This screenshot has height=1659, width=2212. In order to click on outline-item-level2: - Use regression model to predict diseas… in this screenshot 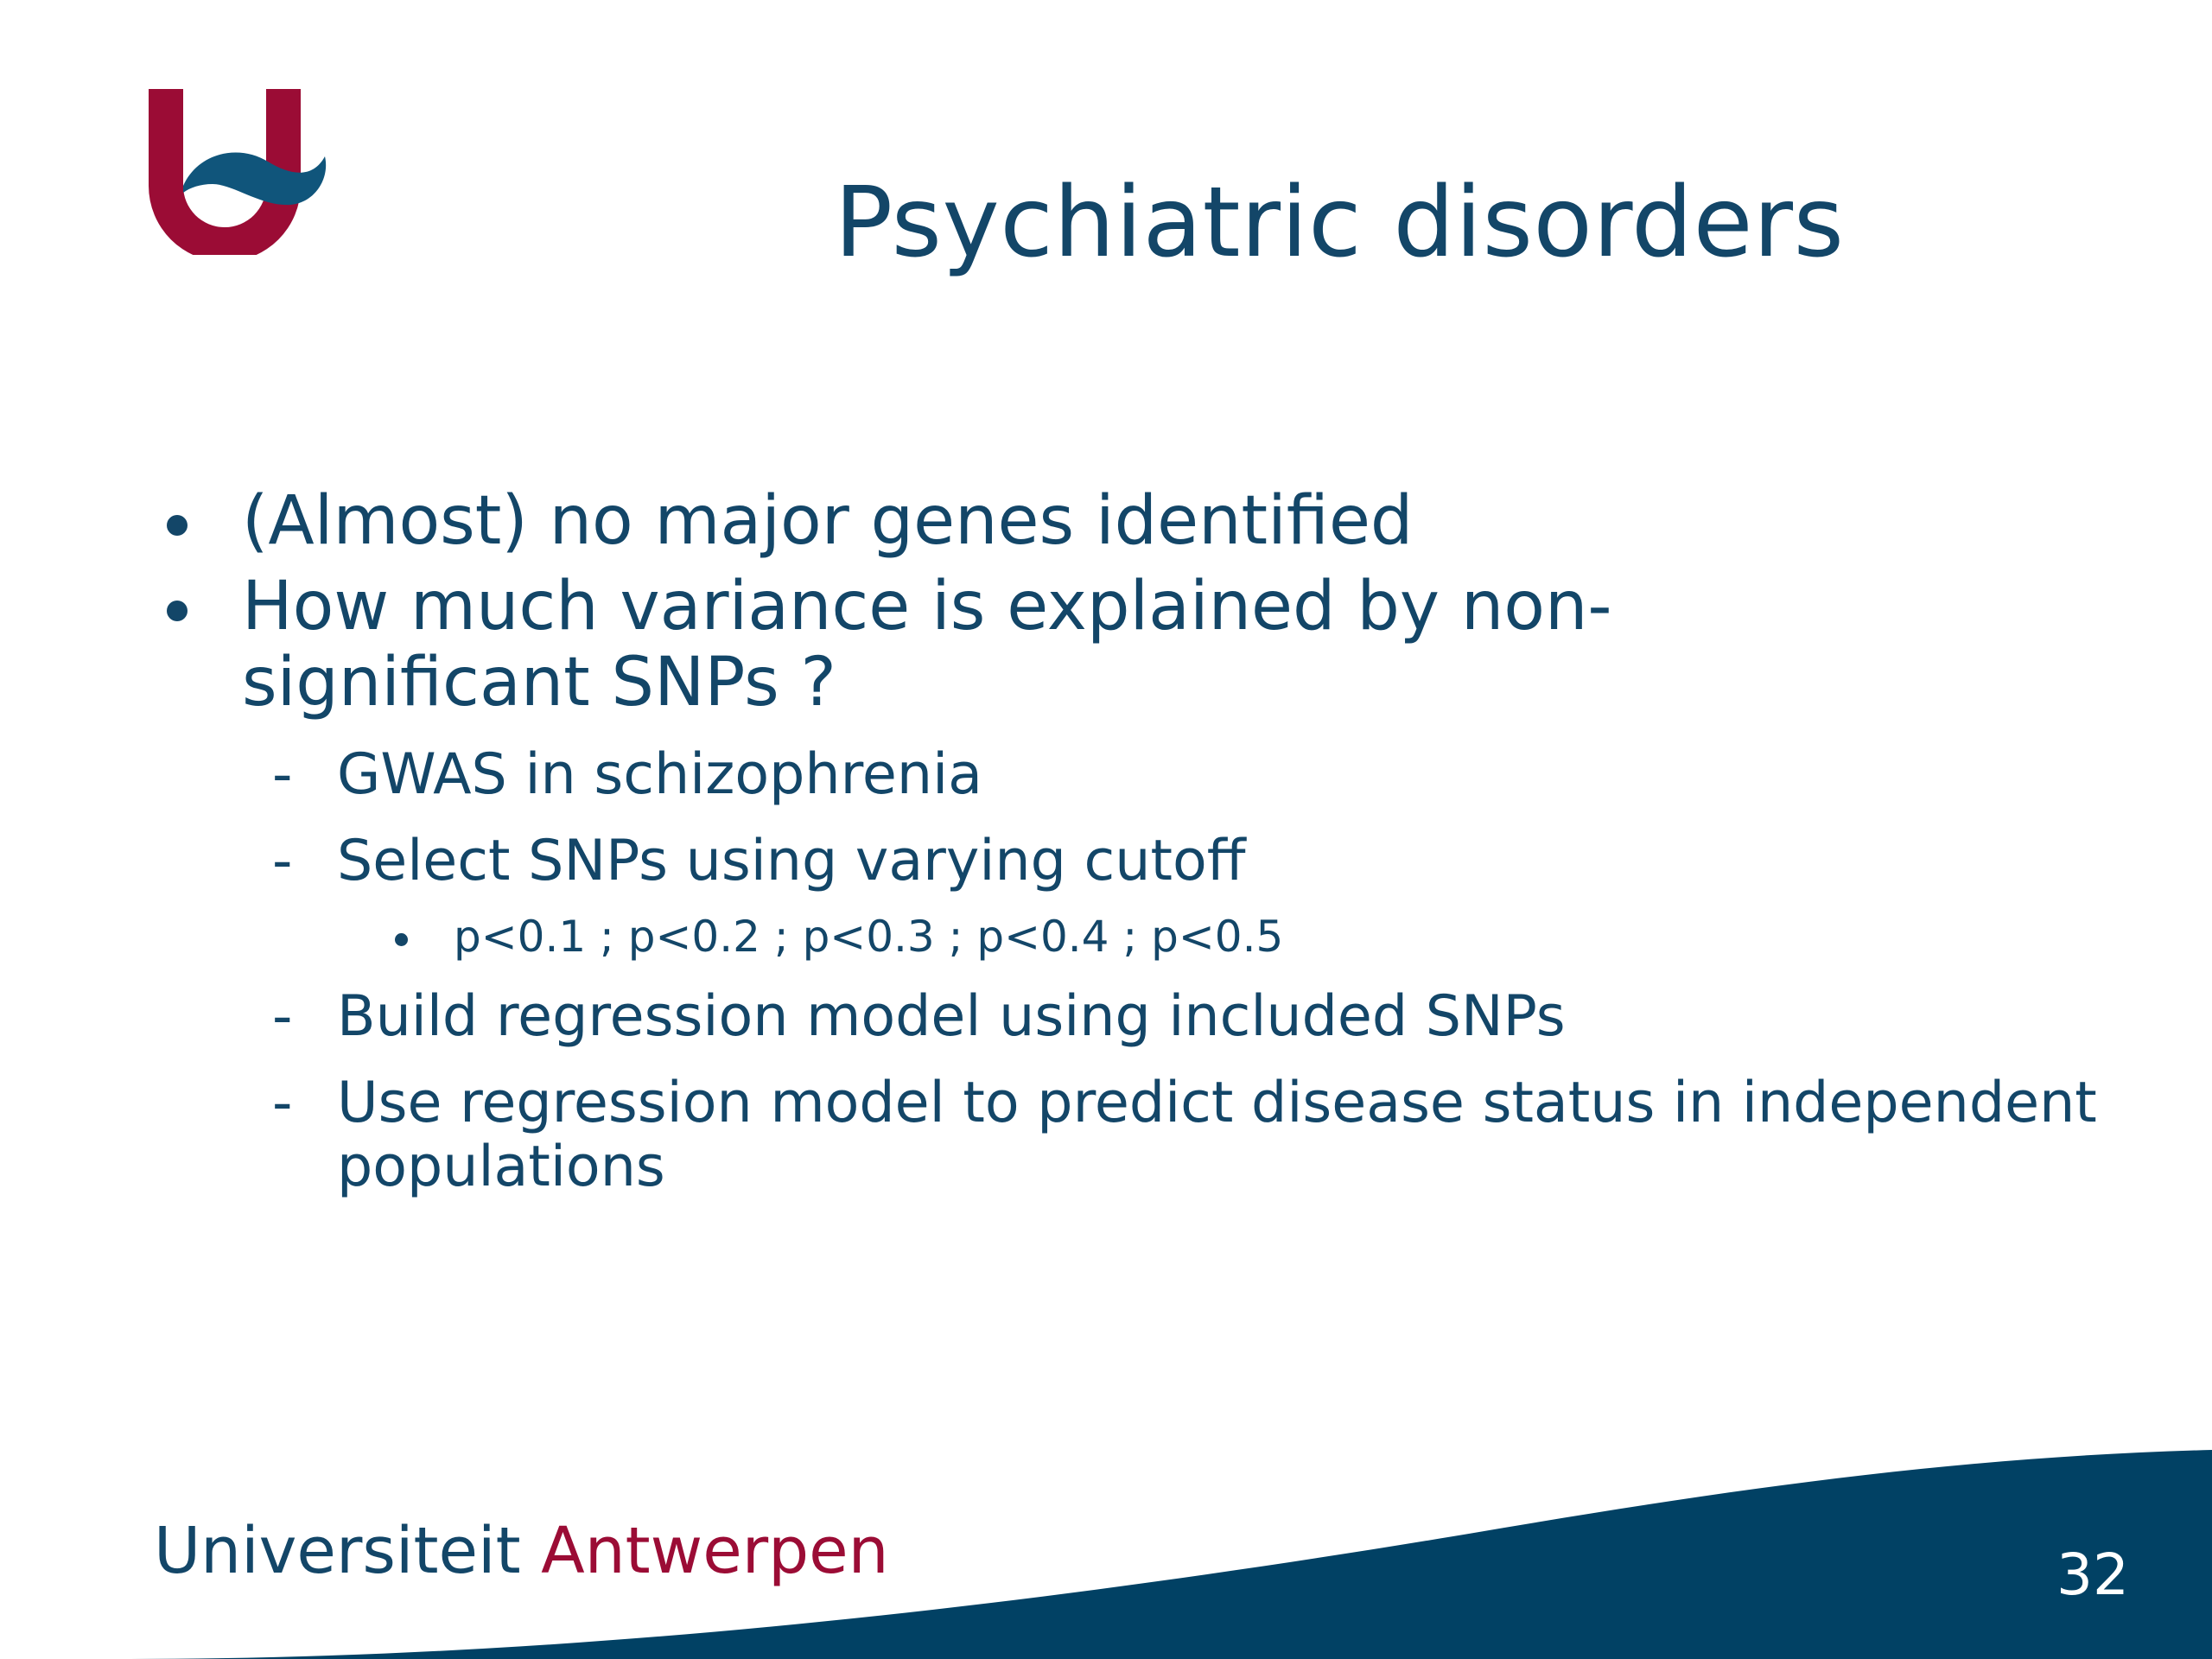, I will do `click(1134, 1135)`.